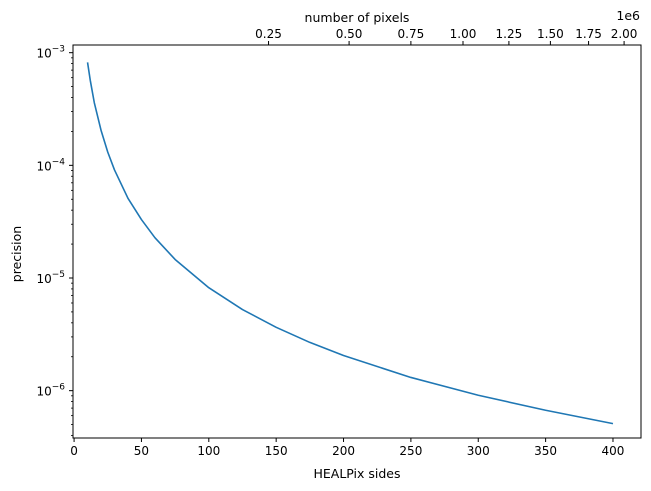 Image resolution: width=651 pixels, height=491 pixels. I want to click on top-x-tick-label: 0.75, so click(411, 34).